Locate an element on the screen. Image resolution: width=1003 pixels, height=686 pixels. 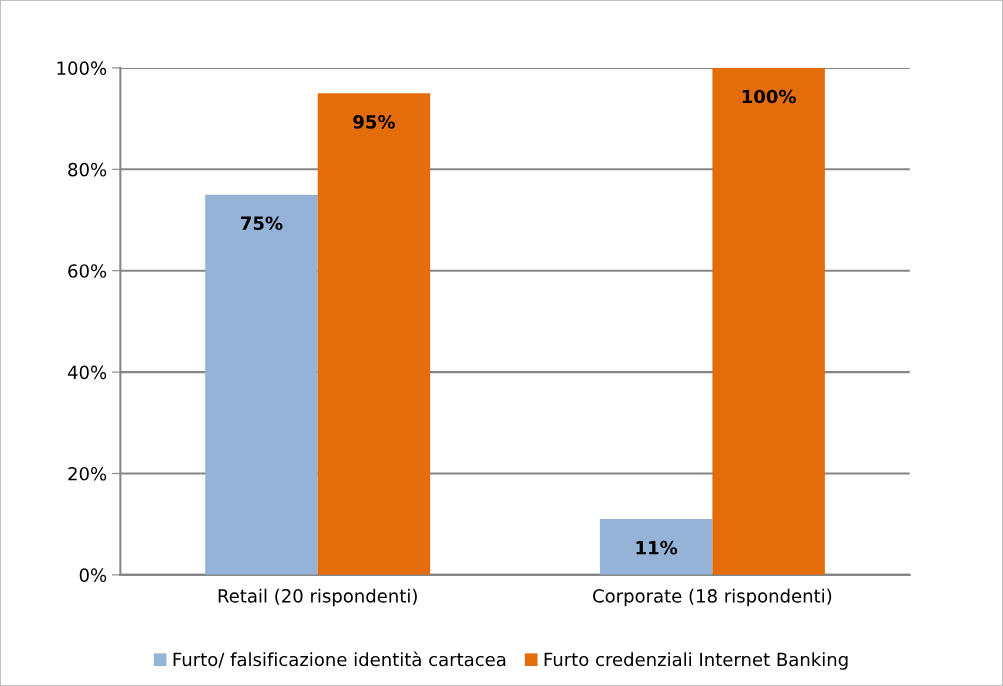
x-tick-label: Corporate (18 rispondenti) is located at coordinates (712, 597).